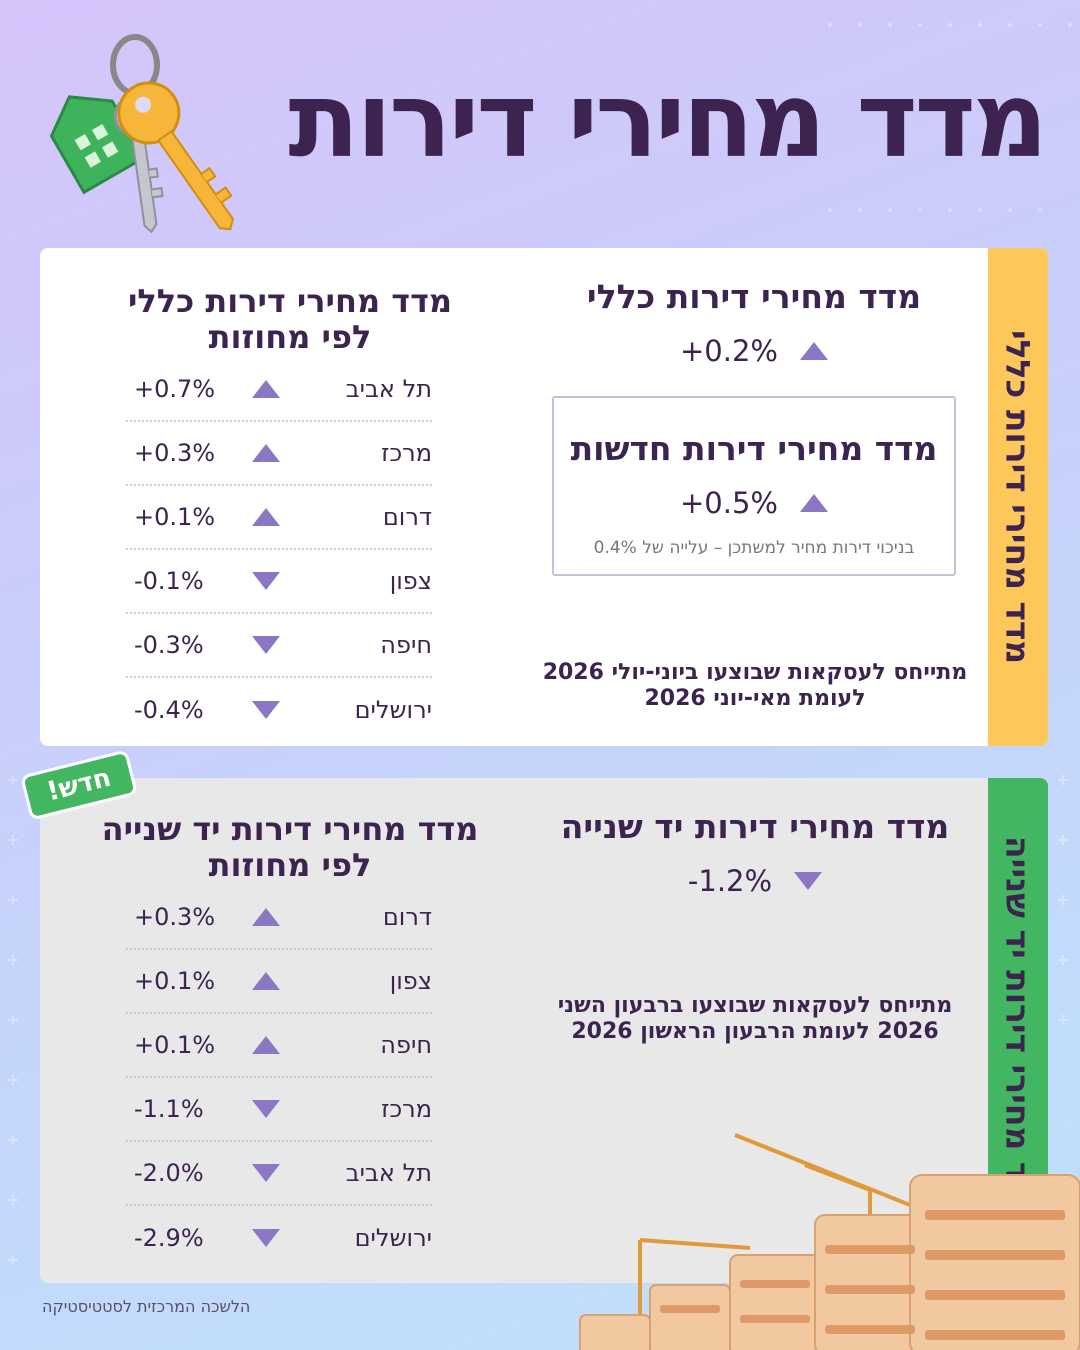 The width and height of the screenshot is (1080, 1350). What do you see at coordinates (755, 853) in the screenshot?
I see `second-hand-index-block: מדד מחירי דירות יד שנייה -1.2%` at bounding box center [755, 853].